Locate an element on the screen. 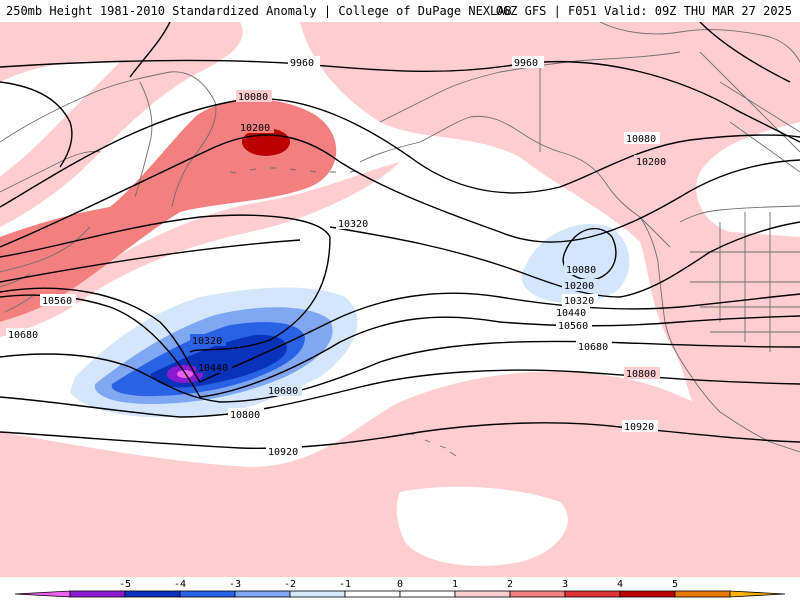 Image resolution: width=800 pixels, height=604 pixels. colorbar-tick-label: -4 is located at coordinates (180, 584).